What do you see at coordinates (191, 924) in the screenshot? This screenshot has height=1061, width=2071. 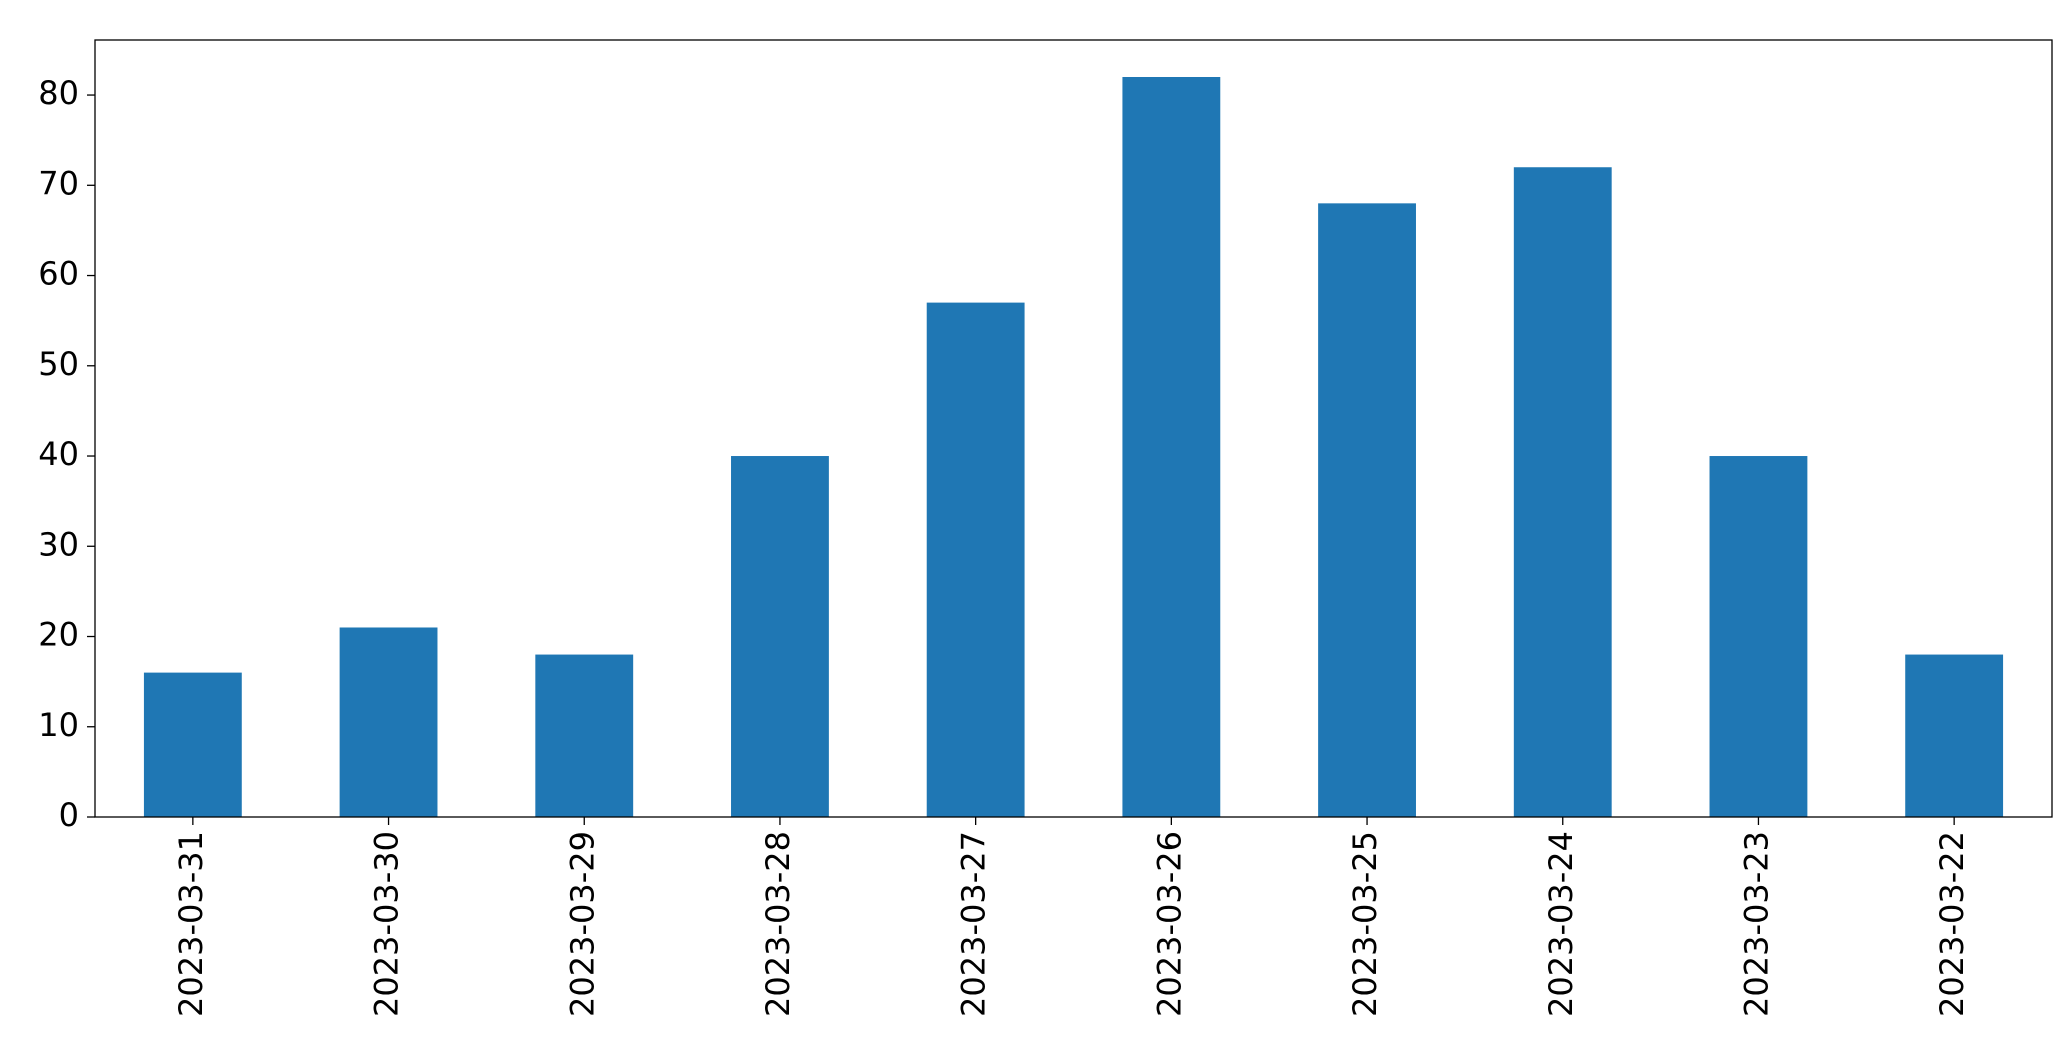 I see `x-tick-label: 2023-03-31` at bounding box center [191, 924].